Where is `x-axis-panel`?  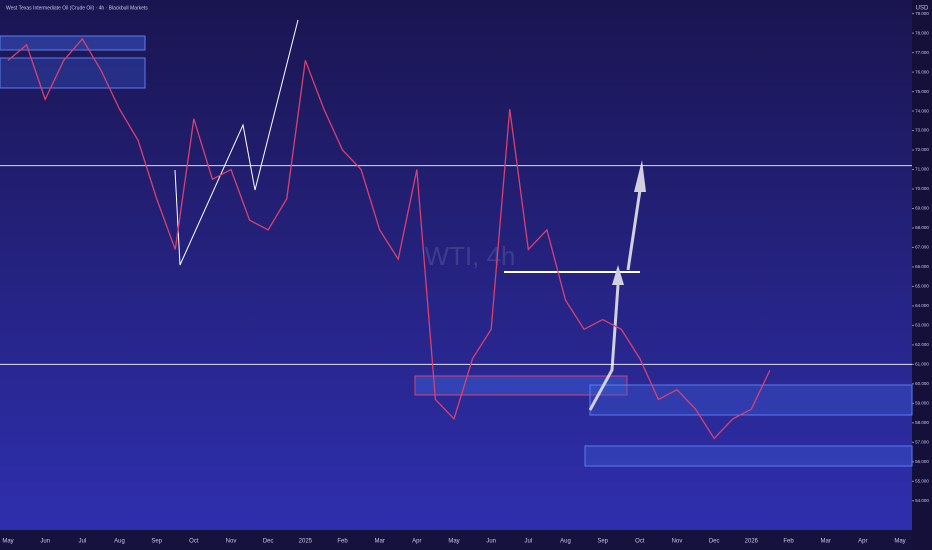
x-axis-panel is located at coordinates (456, 540).